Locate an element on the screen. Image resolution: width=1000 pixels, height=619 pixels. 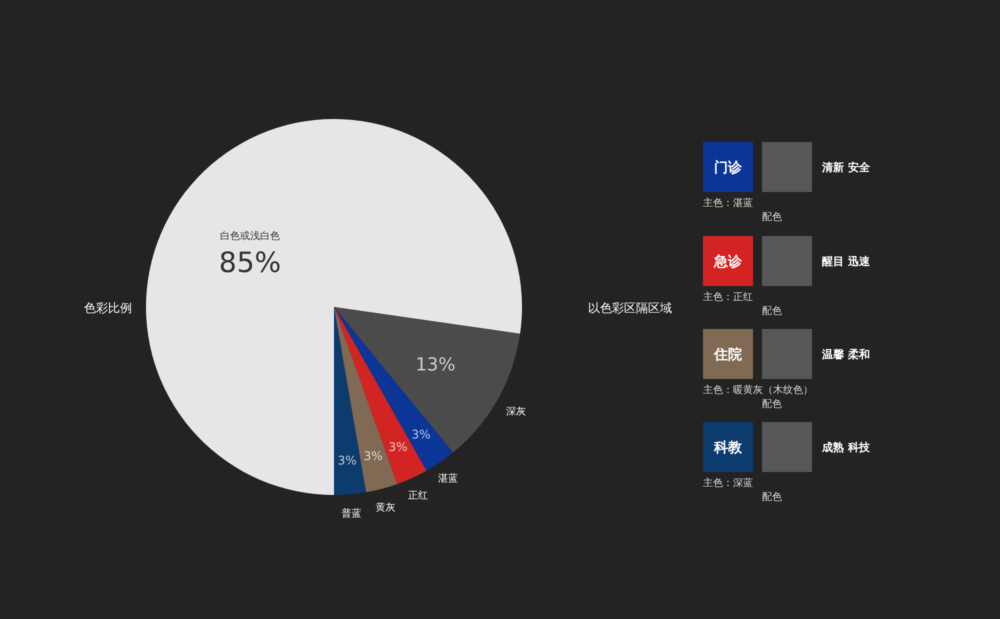
slice-label: 正红 is located at coordinates (418, 496).